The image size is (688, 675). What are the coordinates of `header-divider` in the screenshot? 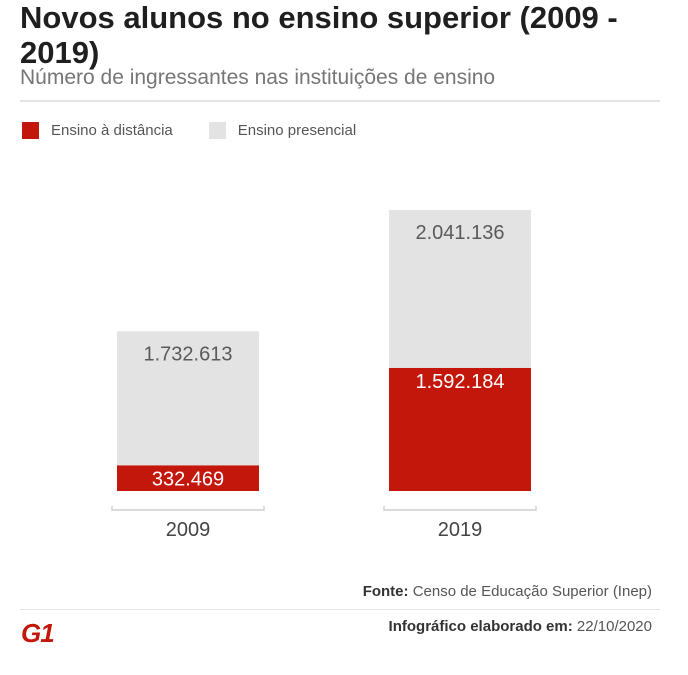 It's located at (340, 101).